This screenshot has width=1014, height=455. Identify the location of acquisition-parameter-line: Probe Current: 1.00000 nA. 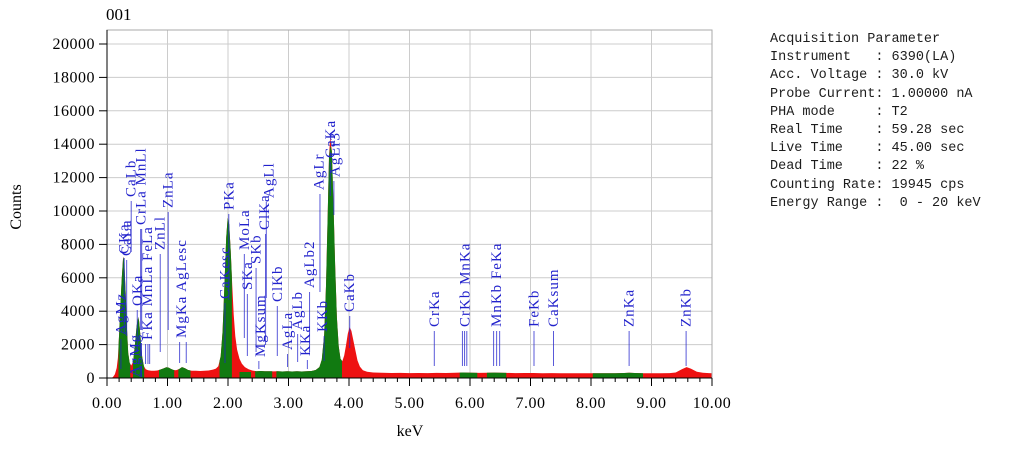
(871, 94).